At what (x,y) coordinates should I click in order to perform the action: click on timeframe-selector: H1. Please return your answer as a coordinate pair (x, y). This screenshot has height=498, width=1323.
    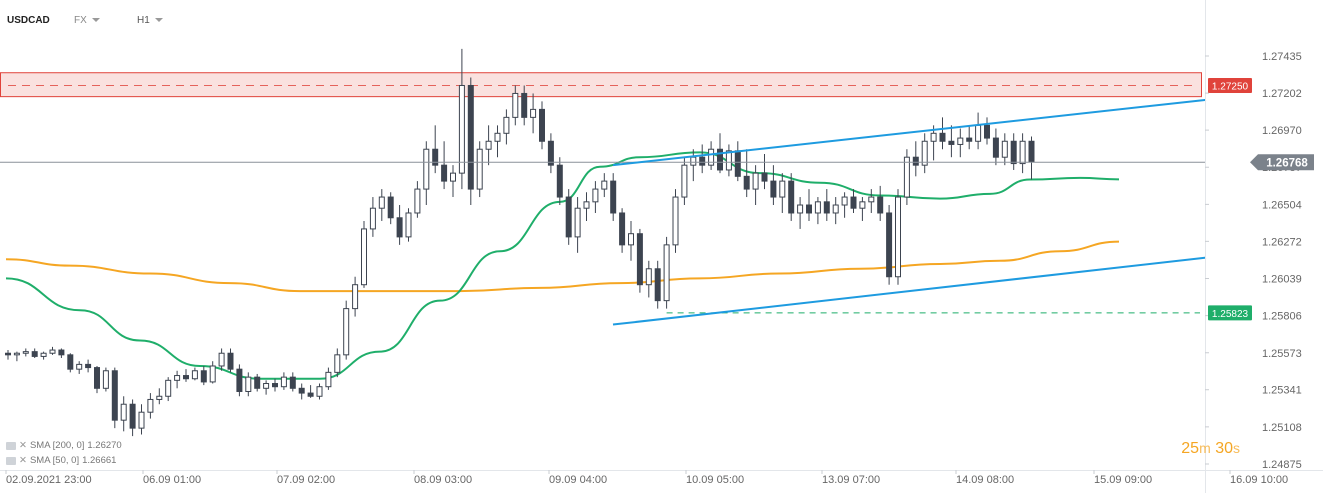
    Looking at the image, I should click on (150, 20).